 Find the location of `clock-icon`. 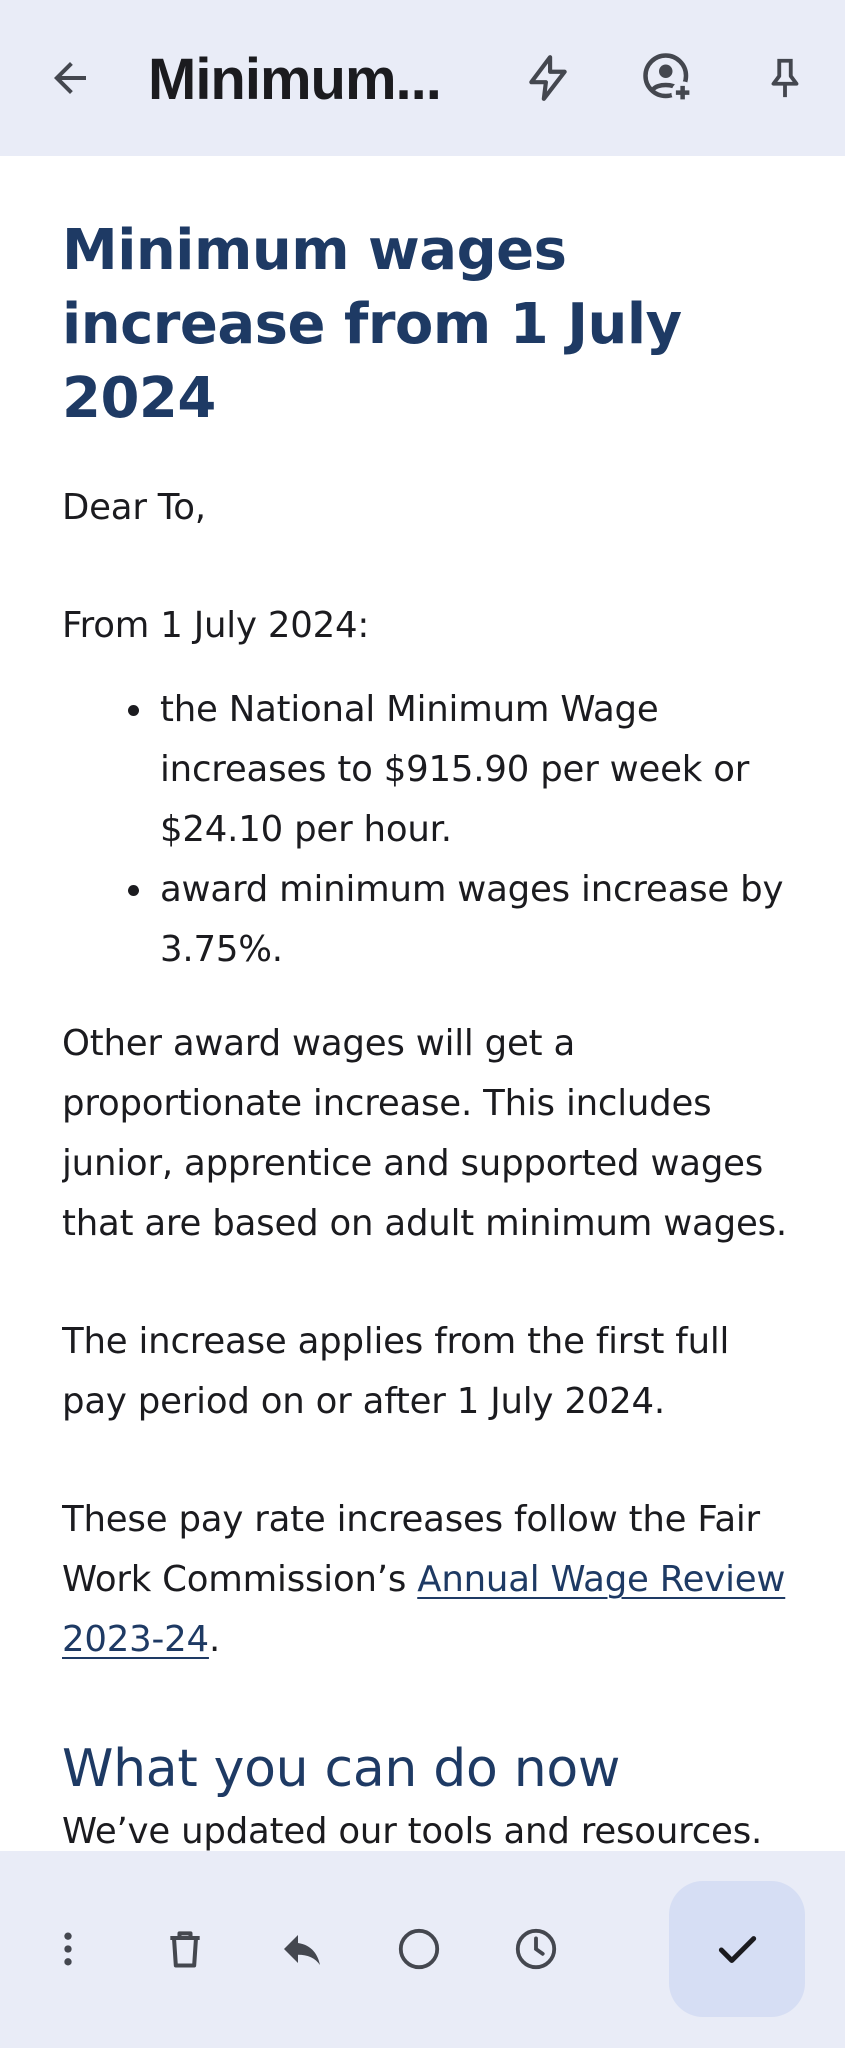

clock-icon is located at coordinates (536, 1949).